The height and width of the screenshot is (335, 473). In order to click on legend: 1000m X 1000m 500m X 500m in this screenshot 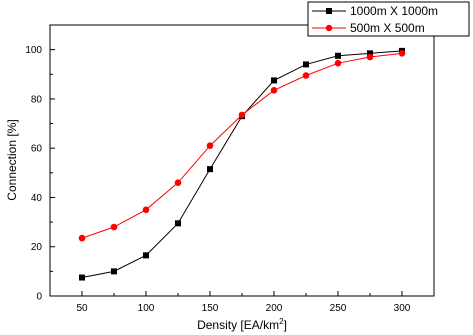, I will do `click(388, 19)`.